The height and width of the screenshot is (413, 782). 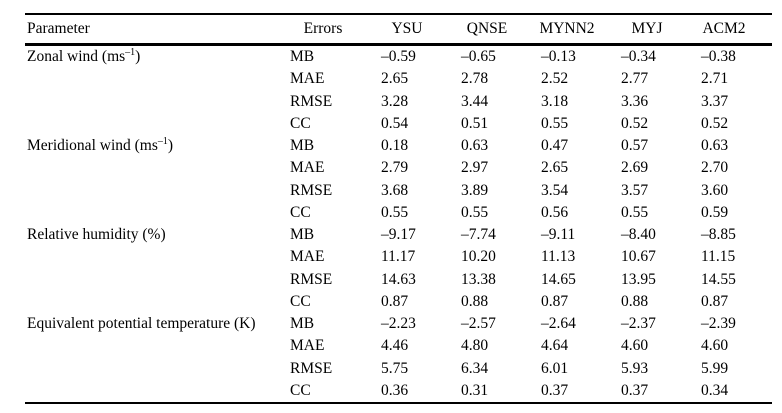 I want to click on value-cell: 5.93, so click(x=635, y=368).